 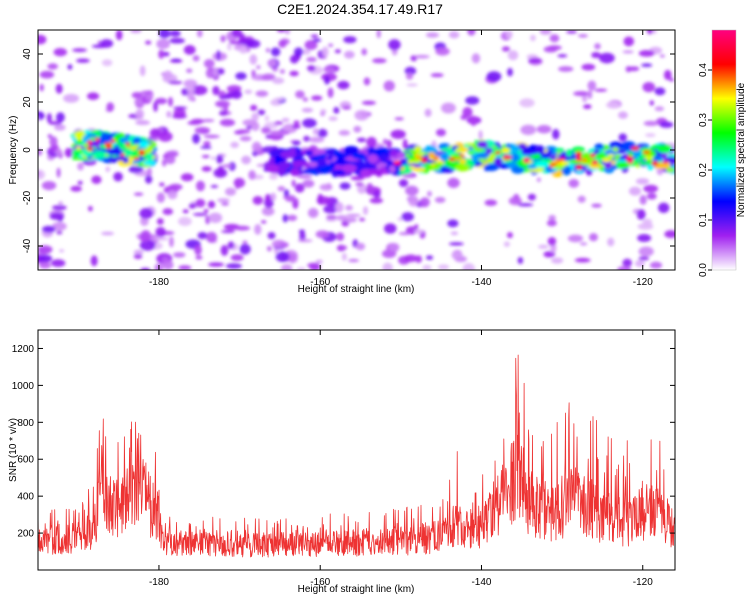 I want to click on figure-title: C2E1.2024.354.17.49.R17, so click(x=360, y=9).